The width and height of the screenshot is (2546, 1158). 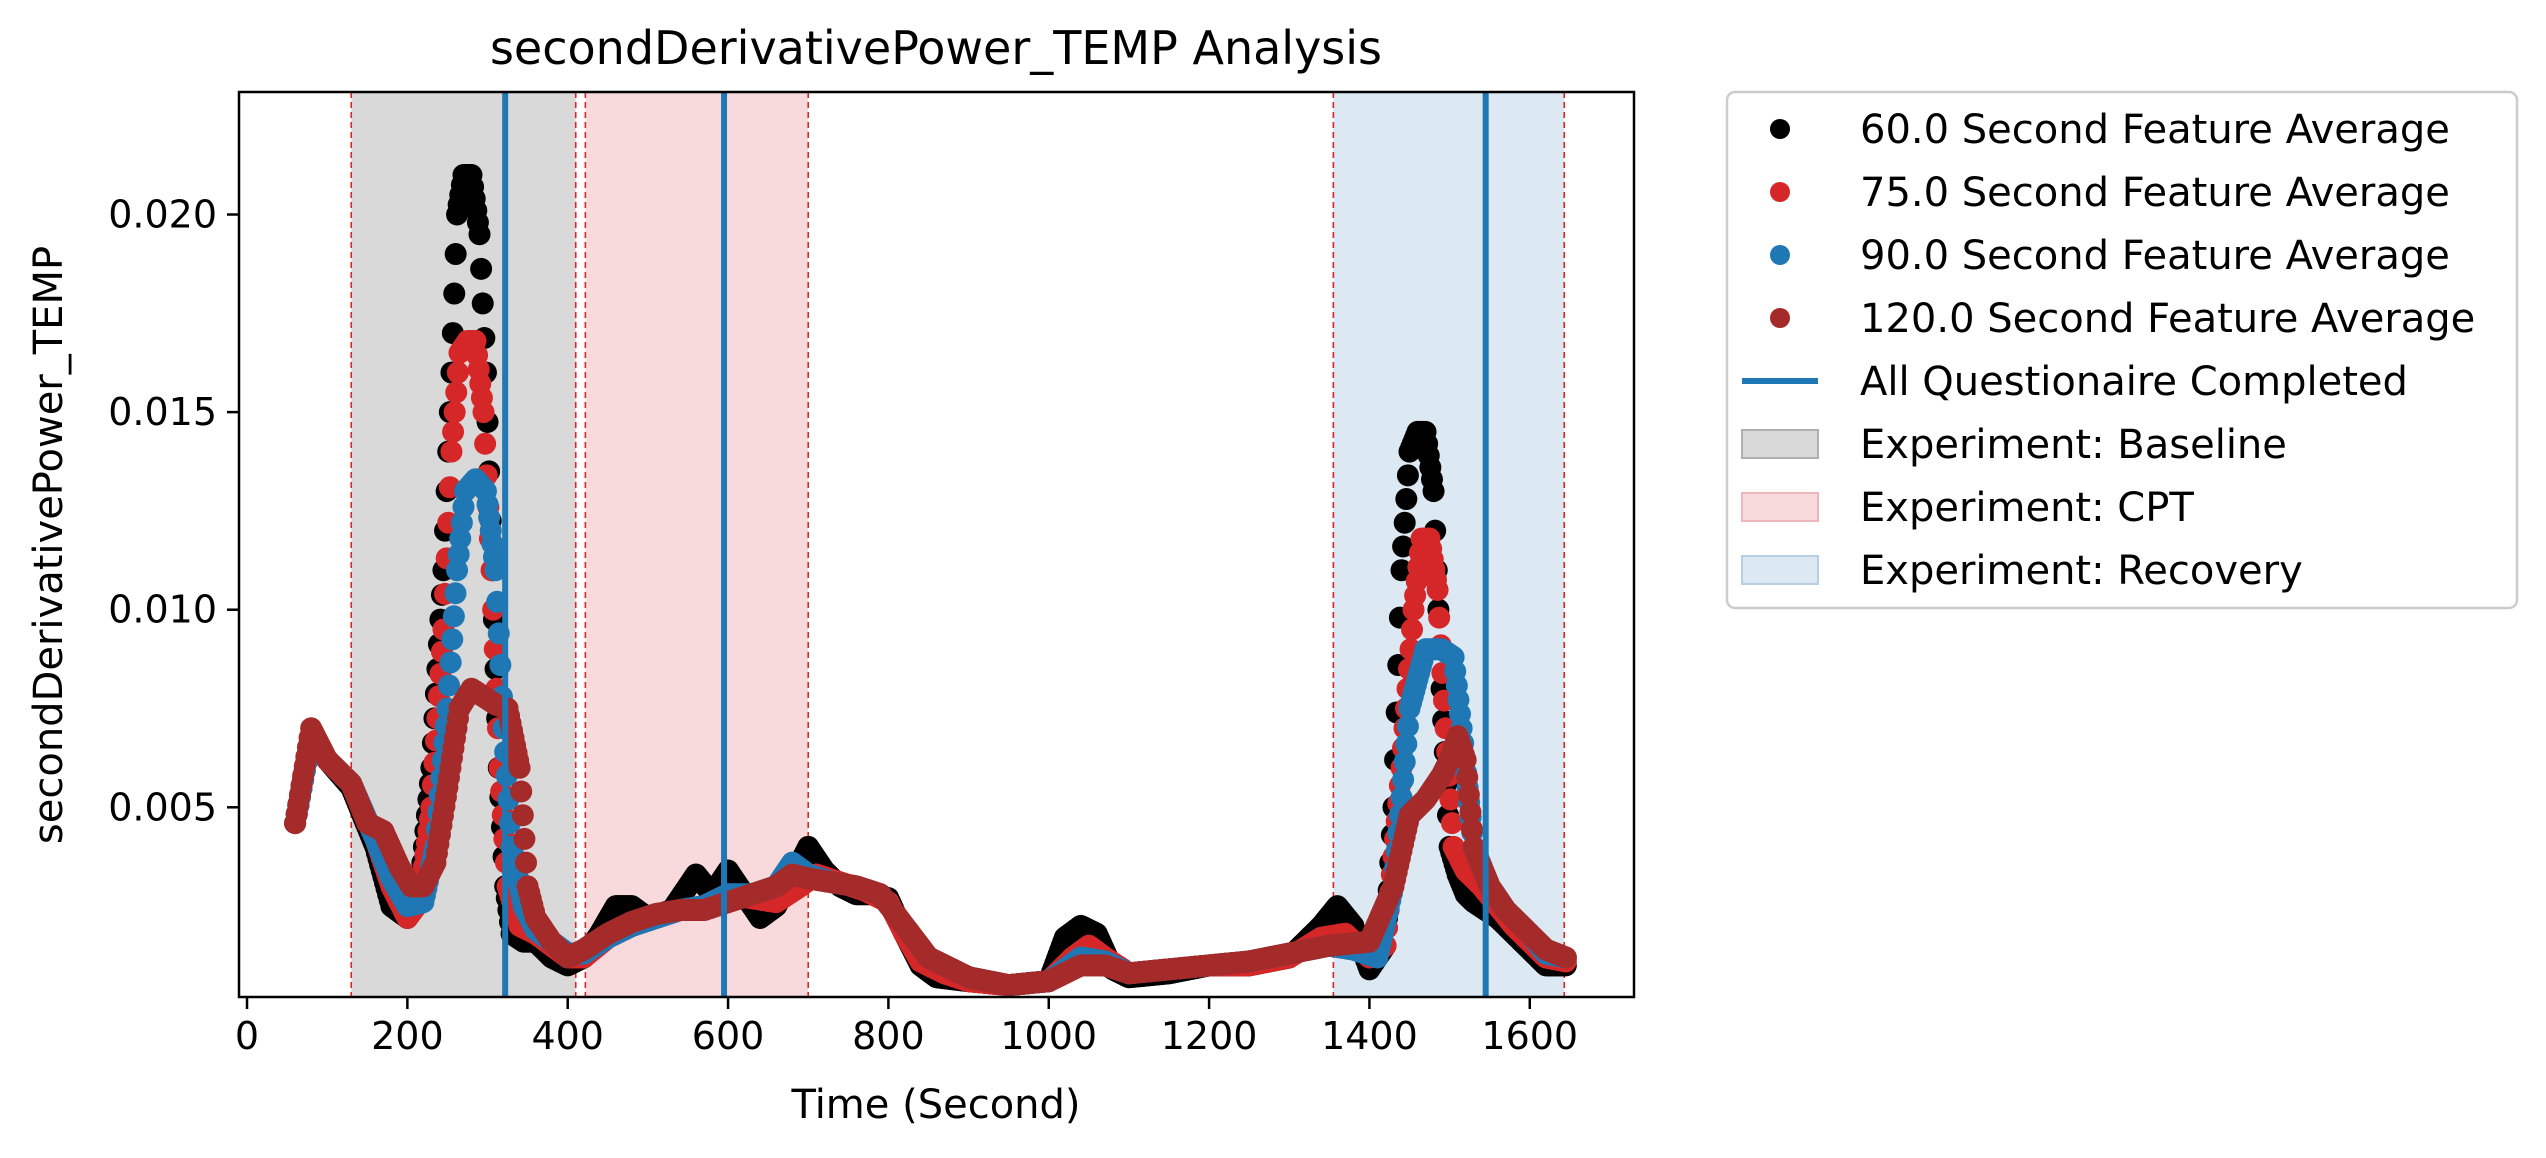 I want to click on y-tick-label: 0.010, so click(x=162, y=610).